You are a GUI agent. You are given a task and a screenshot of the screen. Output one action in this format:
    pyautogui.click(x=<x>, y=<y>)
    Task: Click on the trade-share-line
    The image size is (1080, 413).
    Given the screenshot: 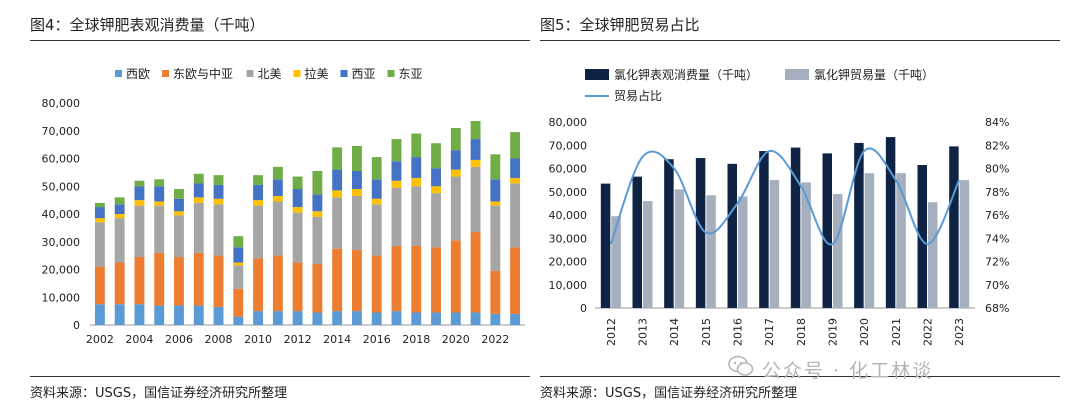 What is the action you would take?
    pyautogui.click(x=785, y=196)
    